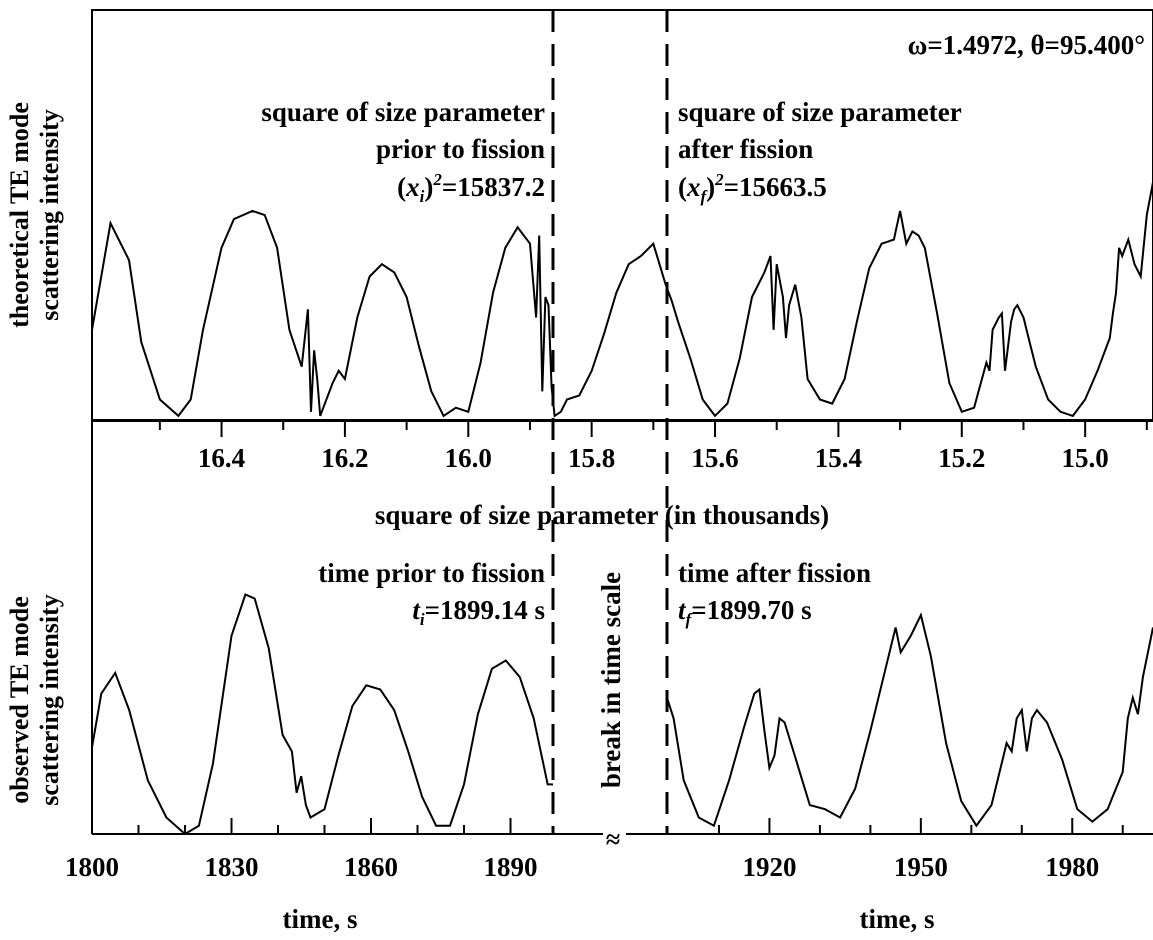  I want to click on top-left-annotation-line3: (xi)2=15837.2, so click(471, 188).